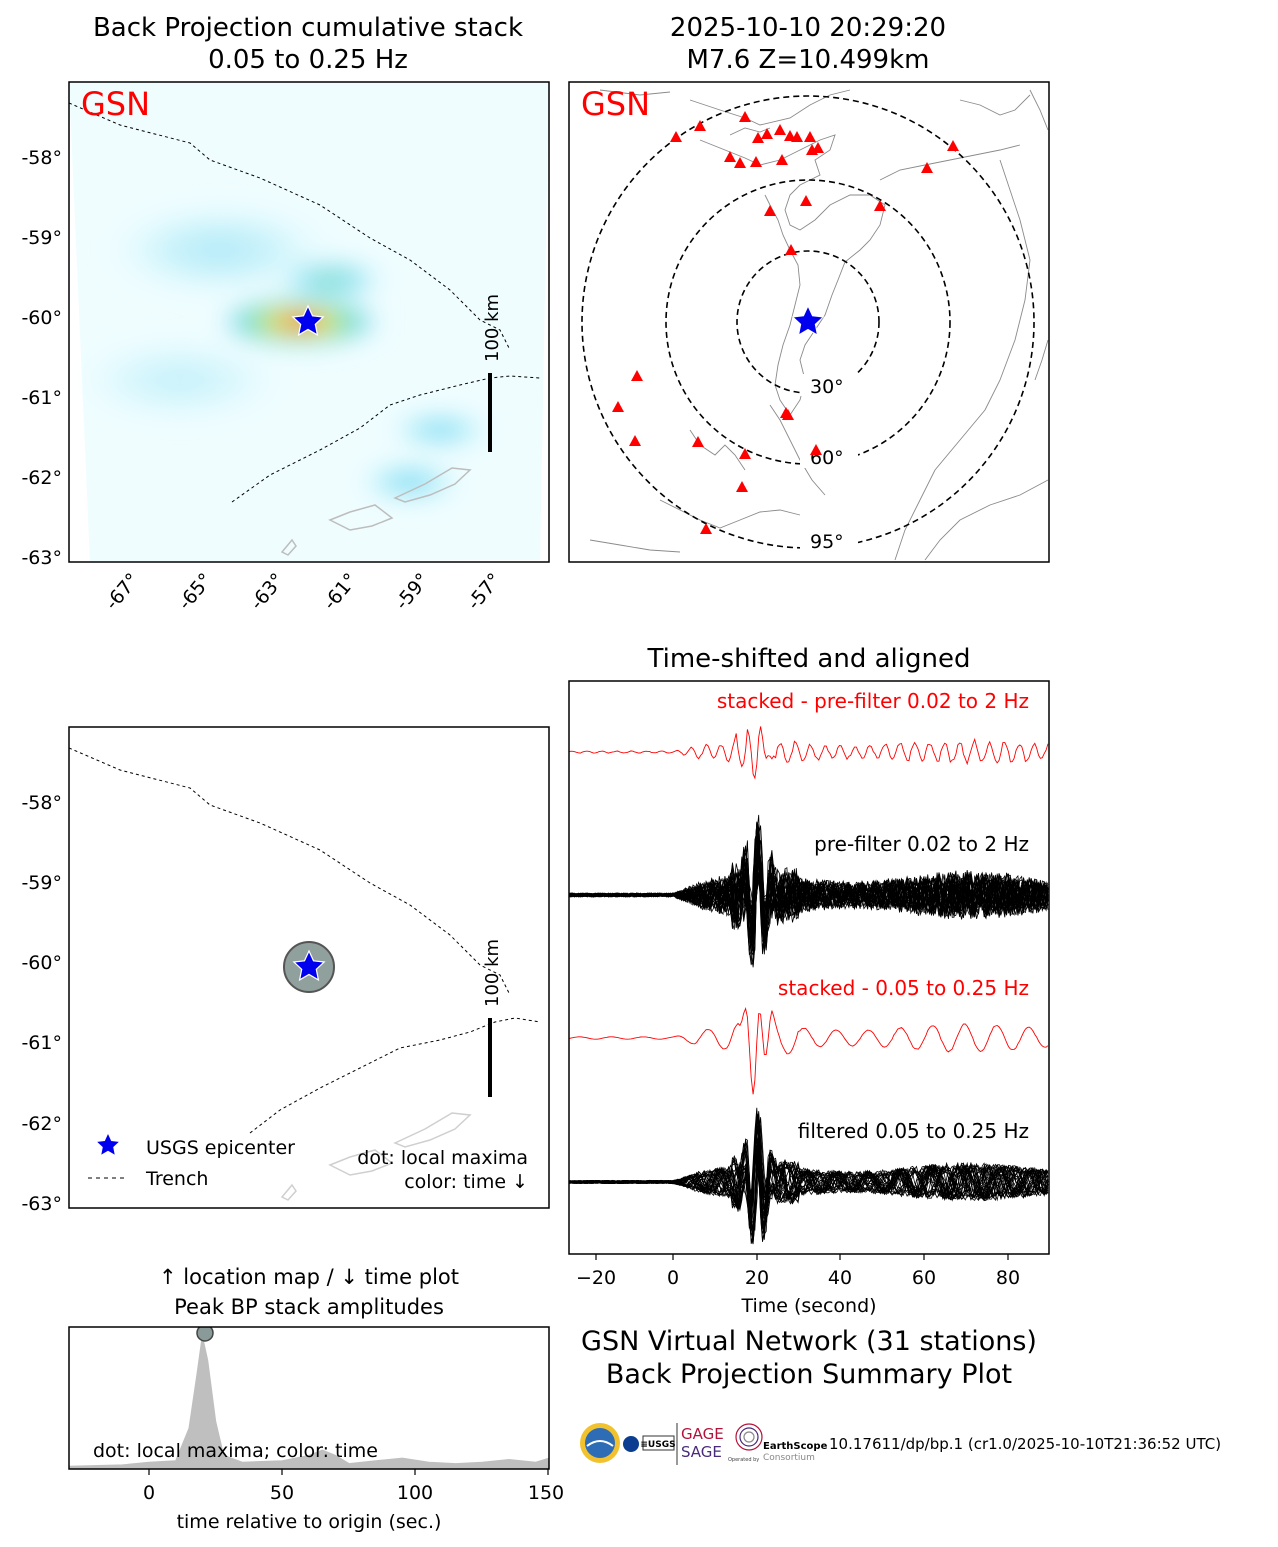  I want to click on location-map-note-2: color: time ↓, so click(466, 1182).